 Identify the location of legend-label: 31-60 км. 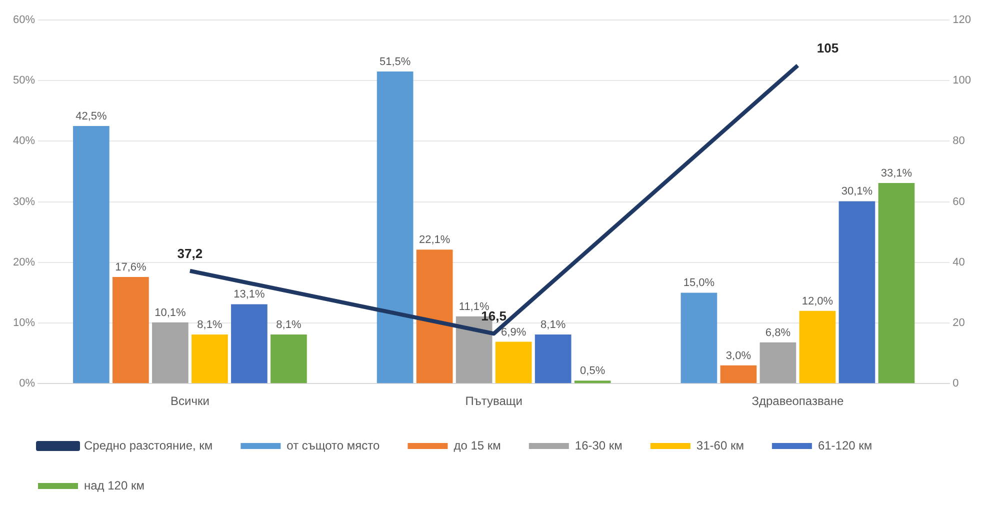
(720, 445).